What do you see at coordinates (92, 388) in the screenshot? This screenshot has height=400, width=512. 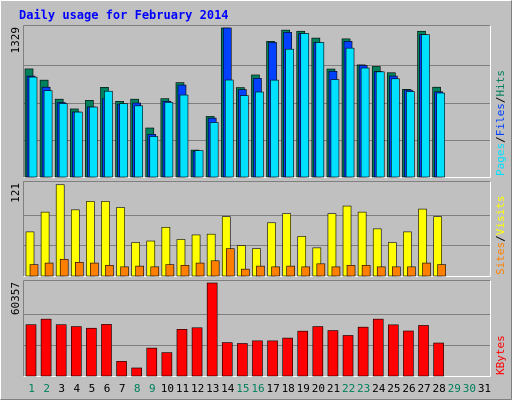 I see `day-label: 5` at bounding box center [92, 388].